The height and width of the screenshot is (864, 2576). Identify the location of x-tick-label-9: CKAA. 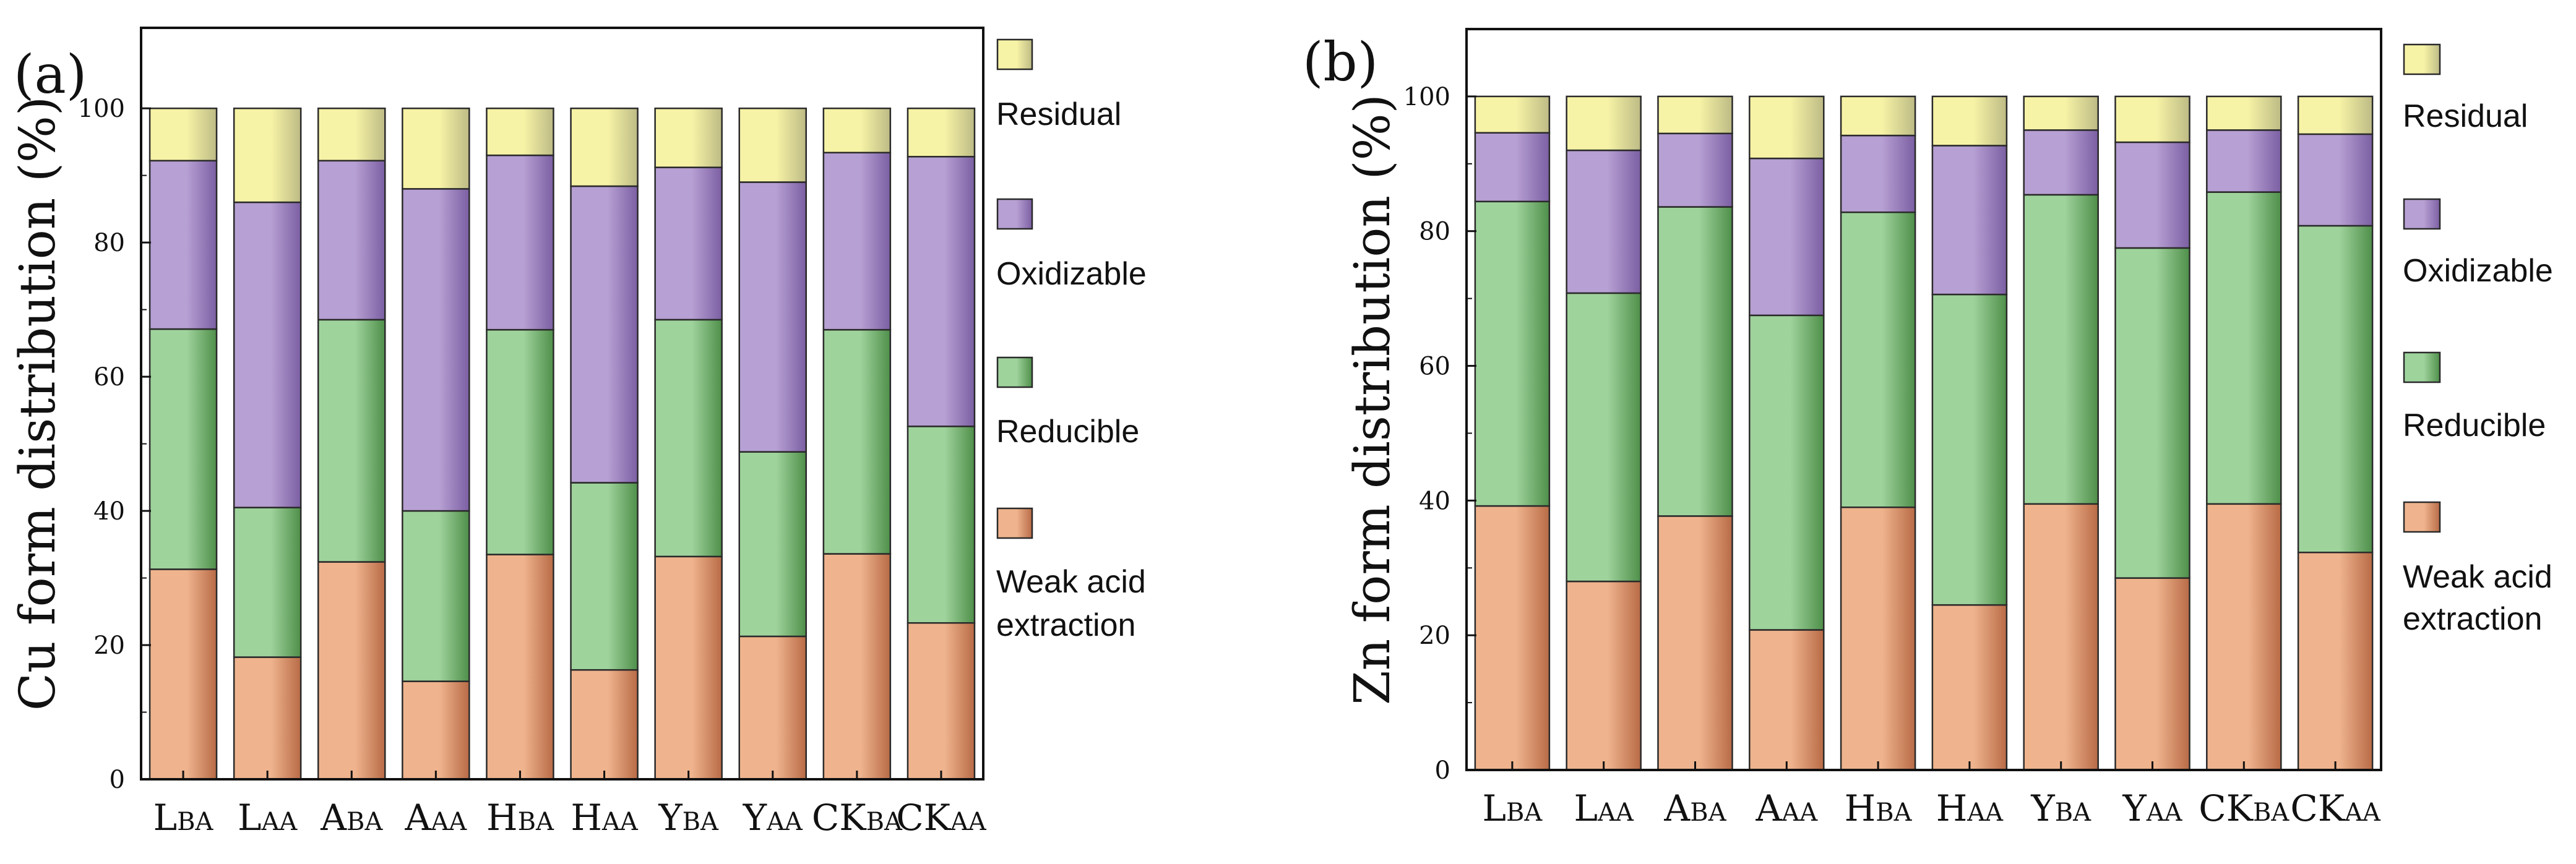
(2335, 808).